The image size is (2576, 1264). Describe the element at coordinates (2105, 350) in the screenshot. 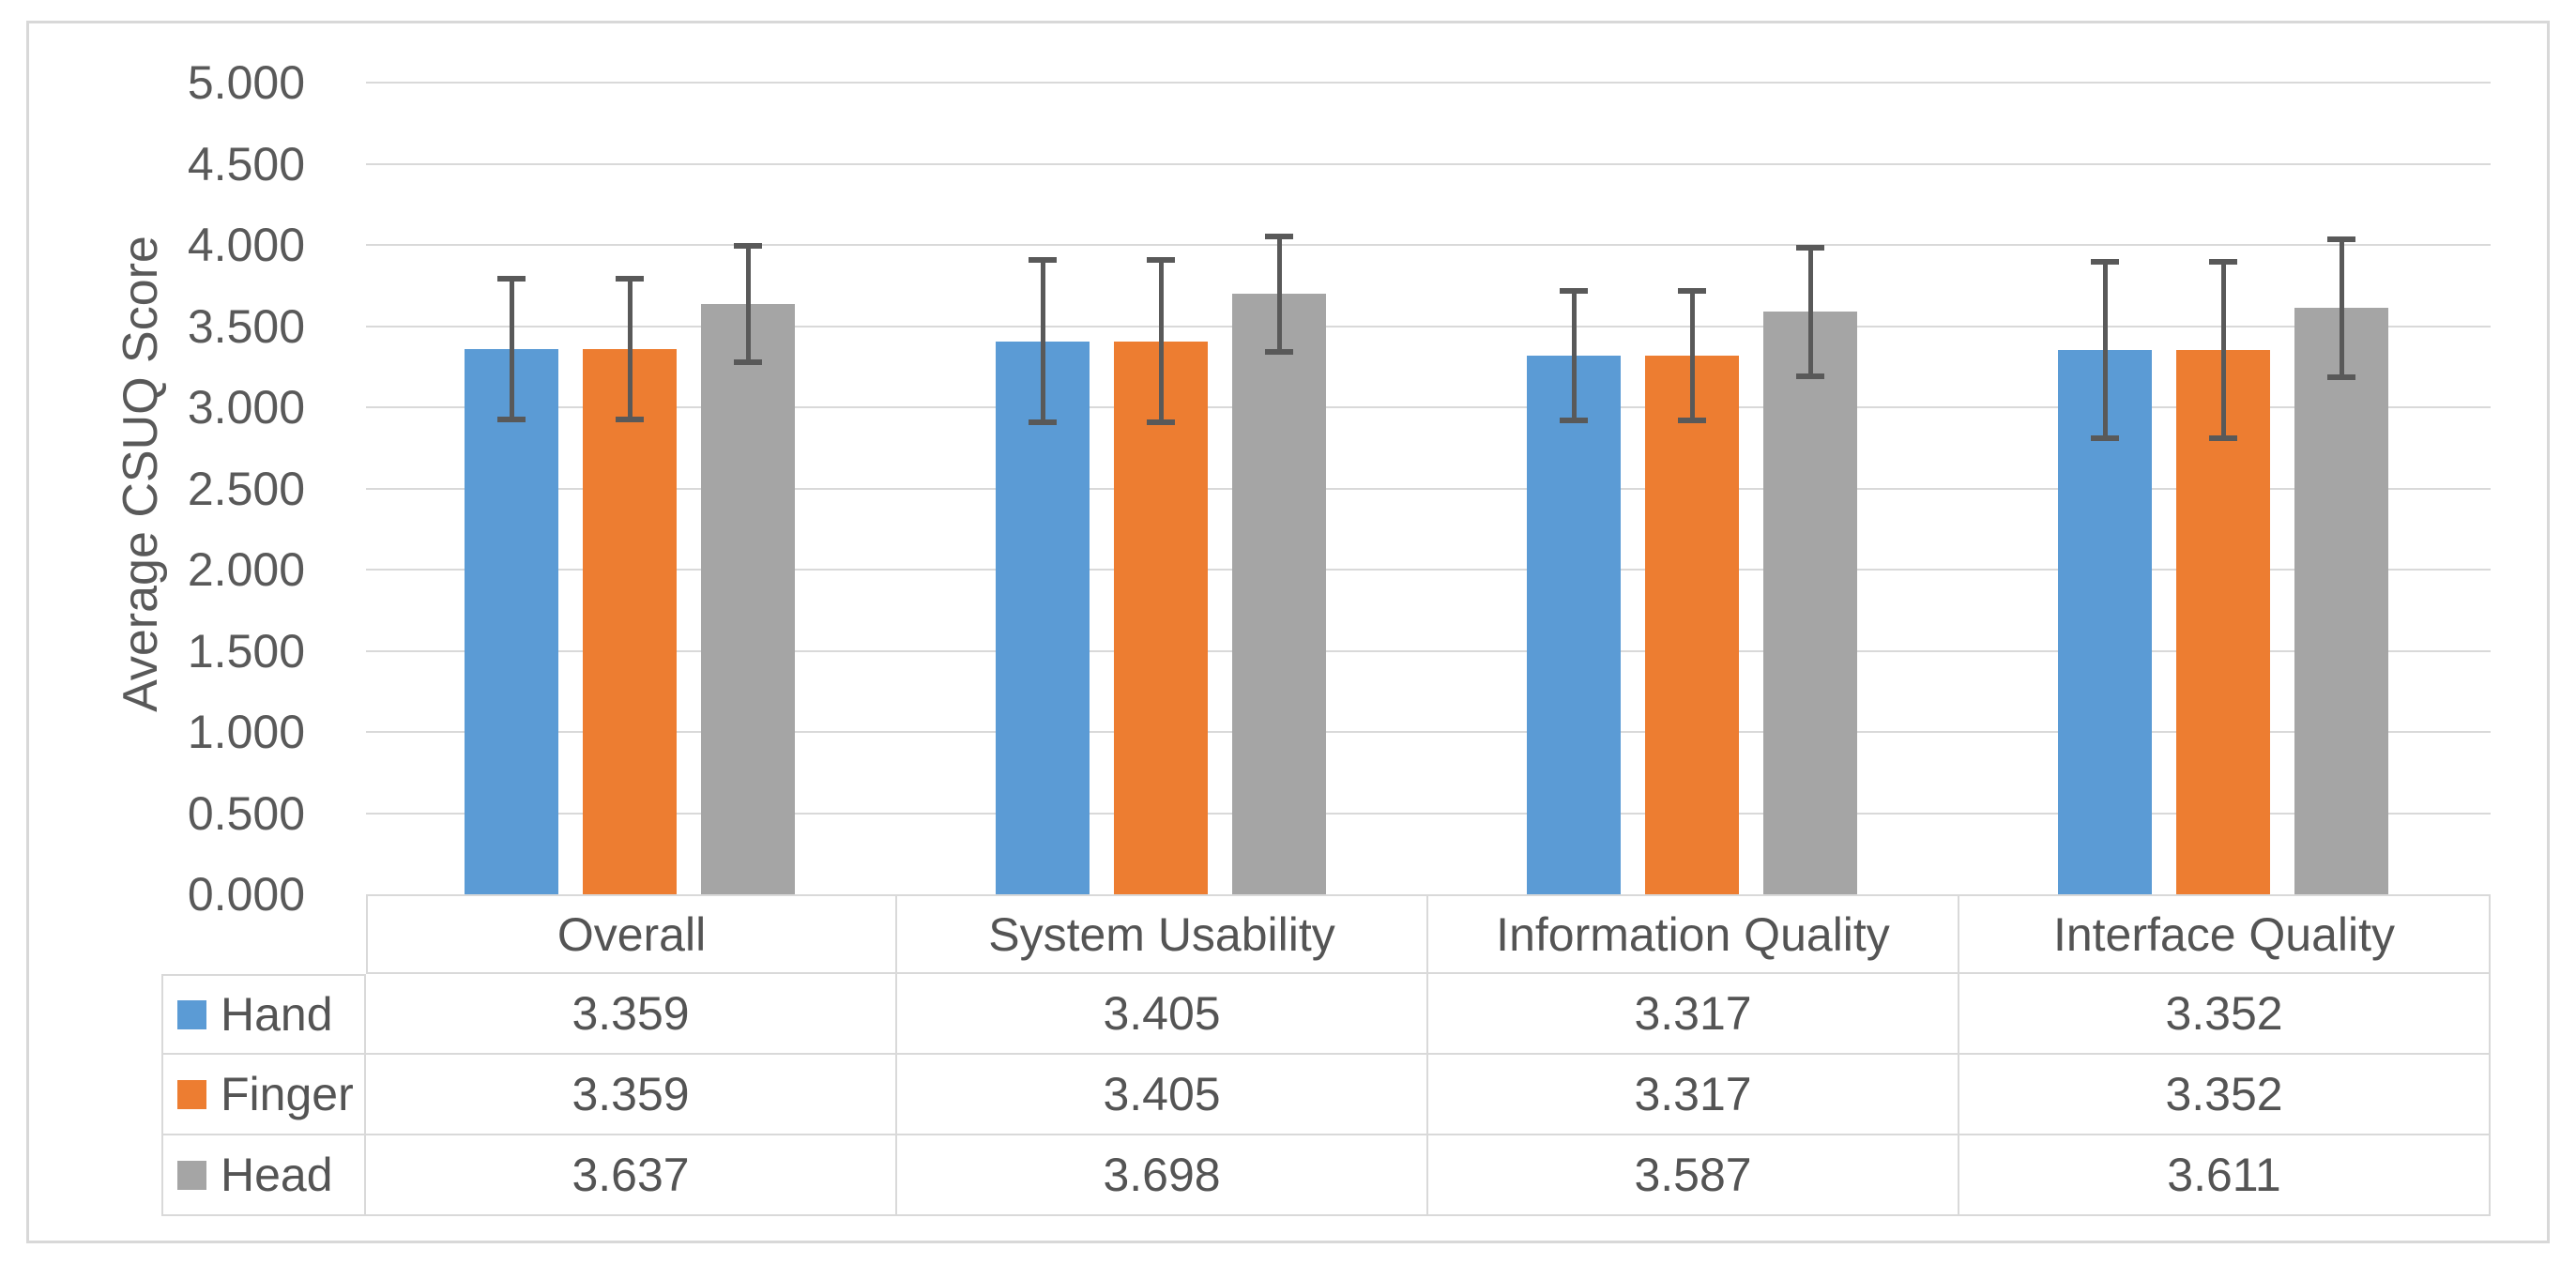

I see `error-bar-line-hand-interface-quality` at that location.